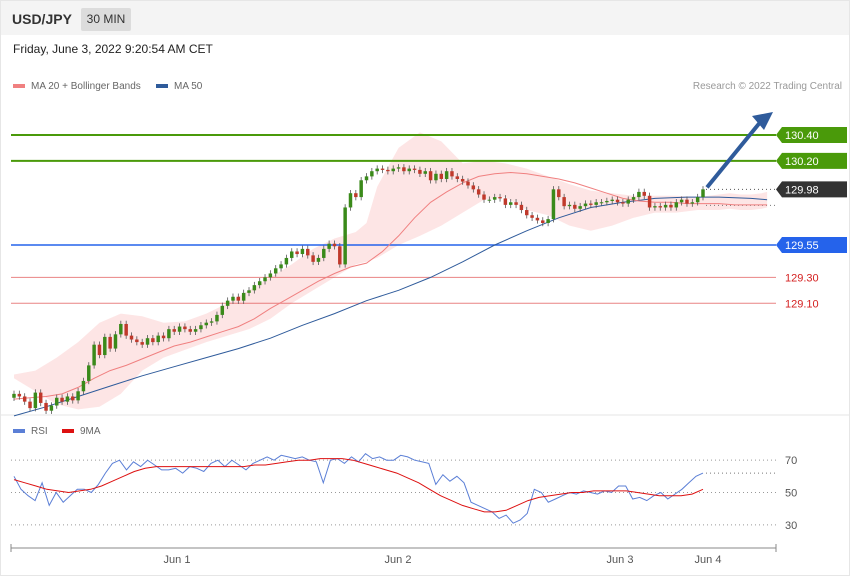  I want to click on legend-9ma-label: 9MA, so click(90, 431).